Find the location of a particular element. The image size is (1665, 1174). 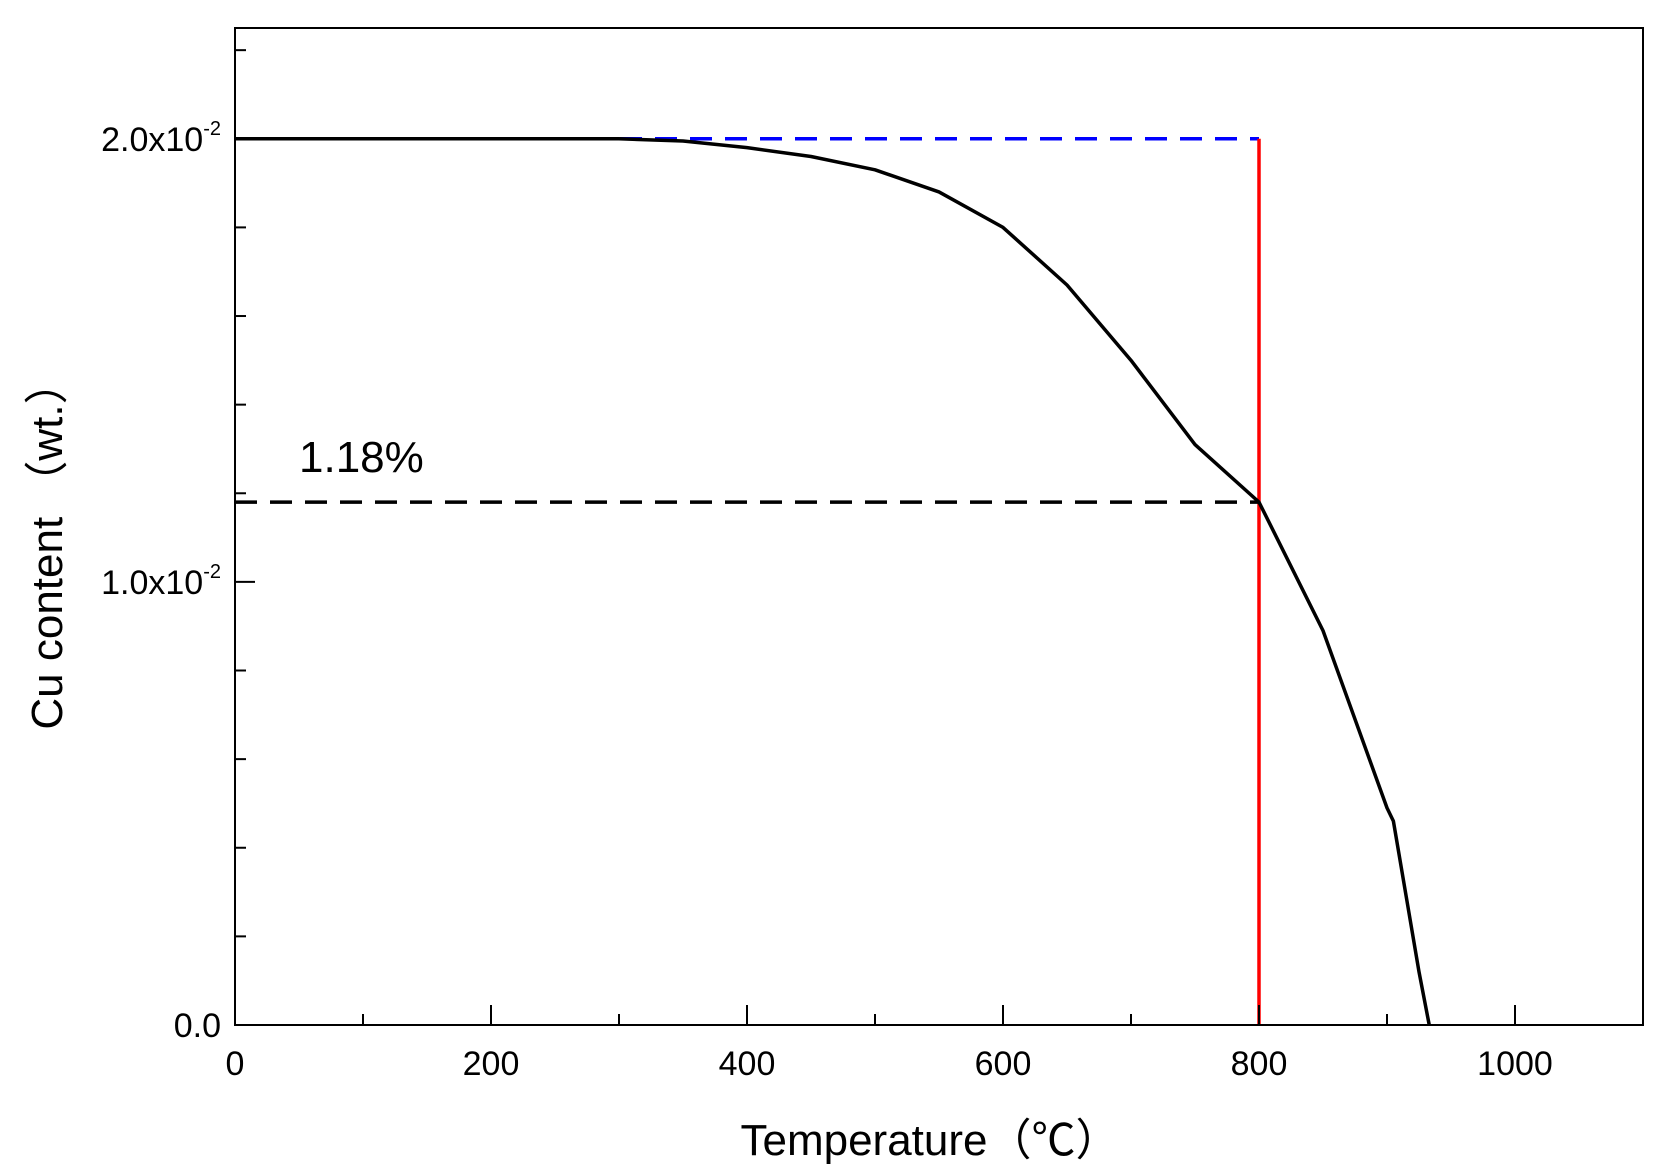

y-tick-mantissa: 2.0x10 is located at coordinates (152, 140).